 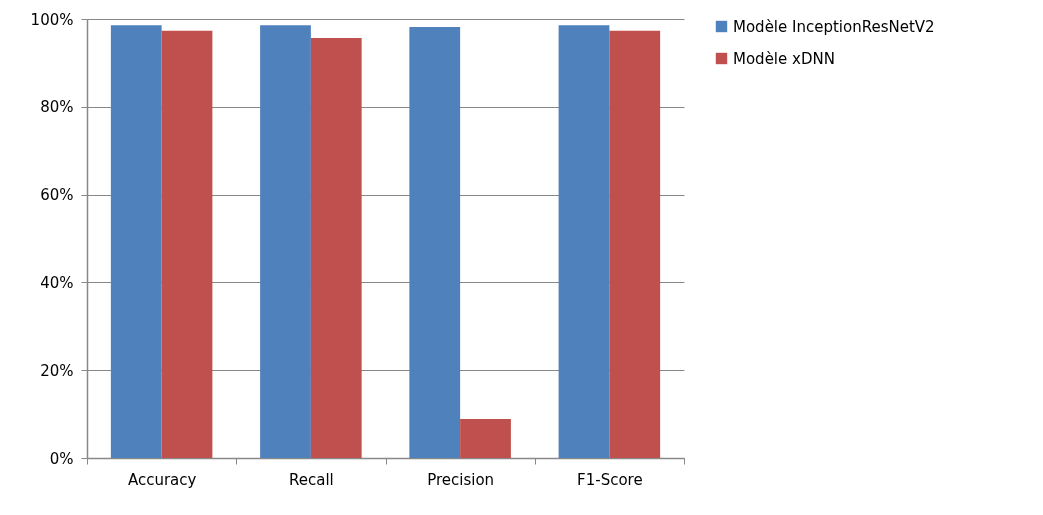 I want to click on x-tick-label: Precision, so click(x=461, y=479).